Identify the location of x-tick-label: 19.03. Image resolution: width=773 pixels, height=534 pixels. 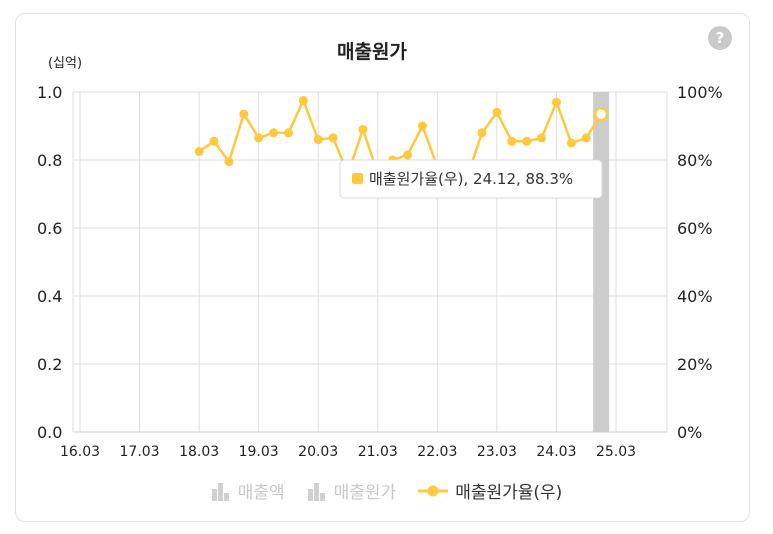
(259, 452).